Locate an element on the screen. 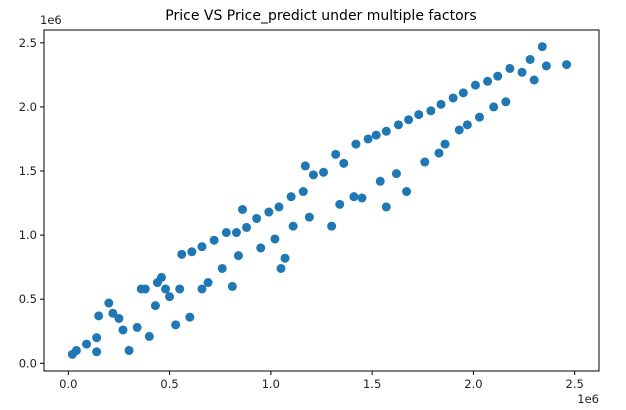  y-tick-label: 1.0 is located at coordinates (28, 235).